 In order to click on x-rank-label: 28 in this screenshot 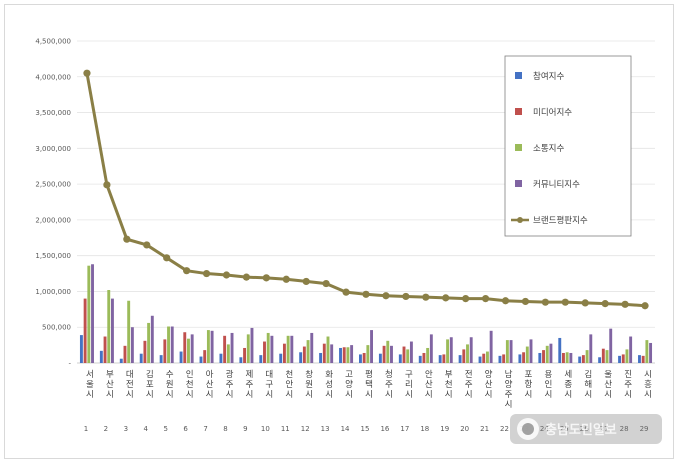, I will do `click(624, 429)`.